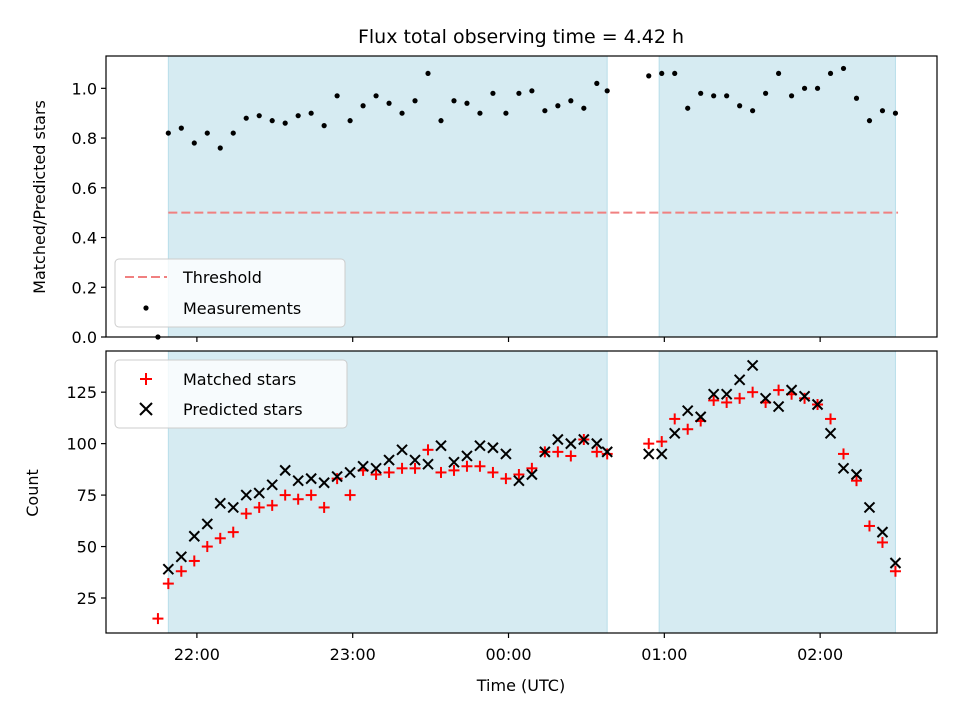 Image resolution: width=960 pixels, height=720 pixels. I want to click on top-legend-box, so click(230, 293).